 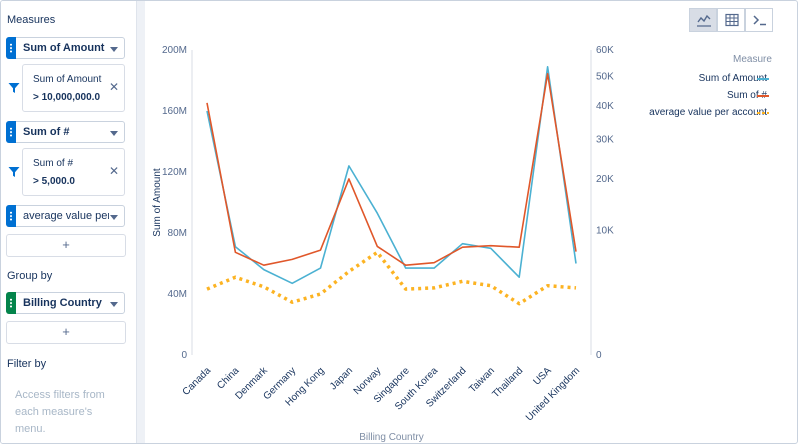 What do you see at coordinates (542, 376) in the screenshot?
I see `x-tick-label: USA` at bounding box center [542, 376].